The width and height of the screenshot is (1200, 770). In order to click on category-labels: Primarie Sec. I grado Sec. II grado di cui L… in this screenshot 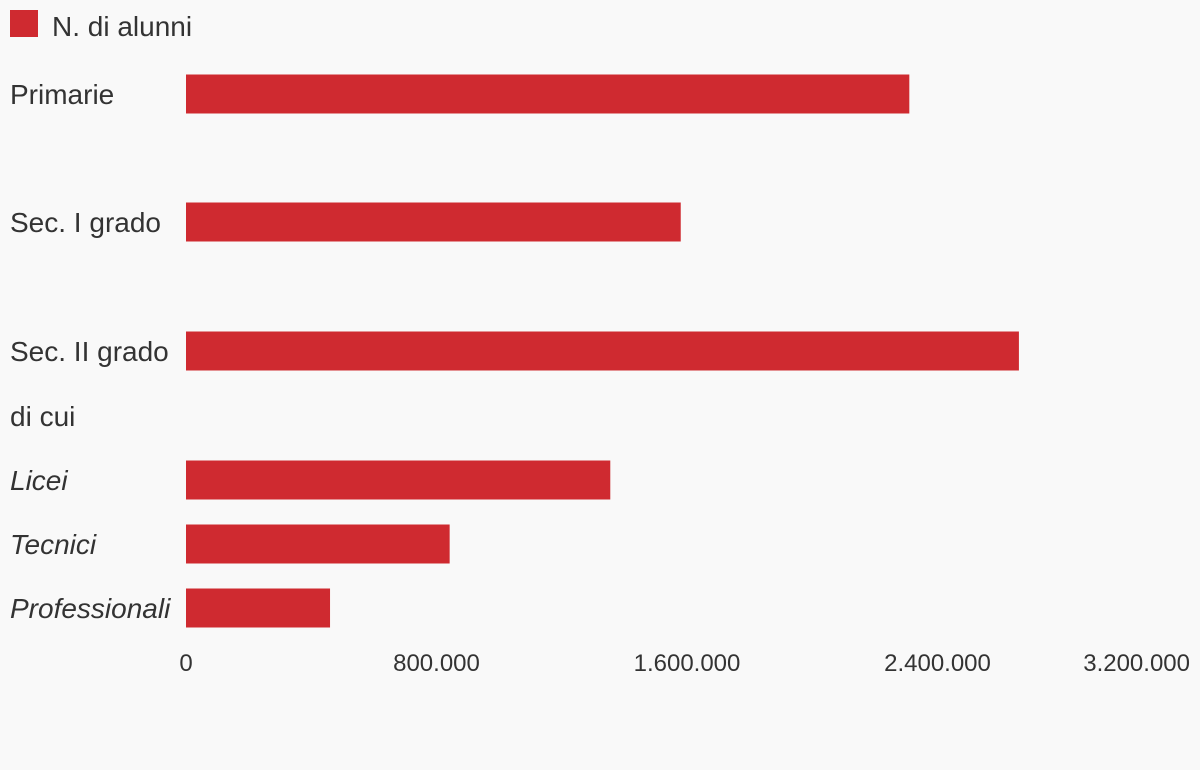, I will do `click(90, 351)`.